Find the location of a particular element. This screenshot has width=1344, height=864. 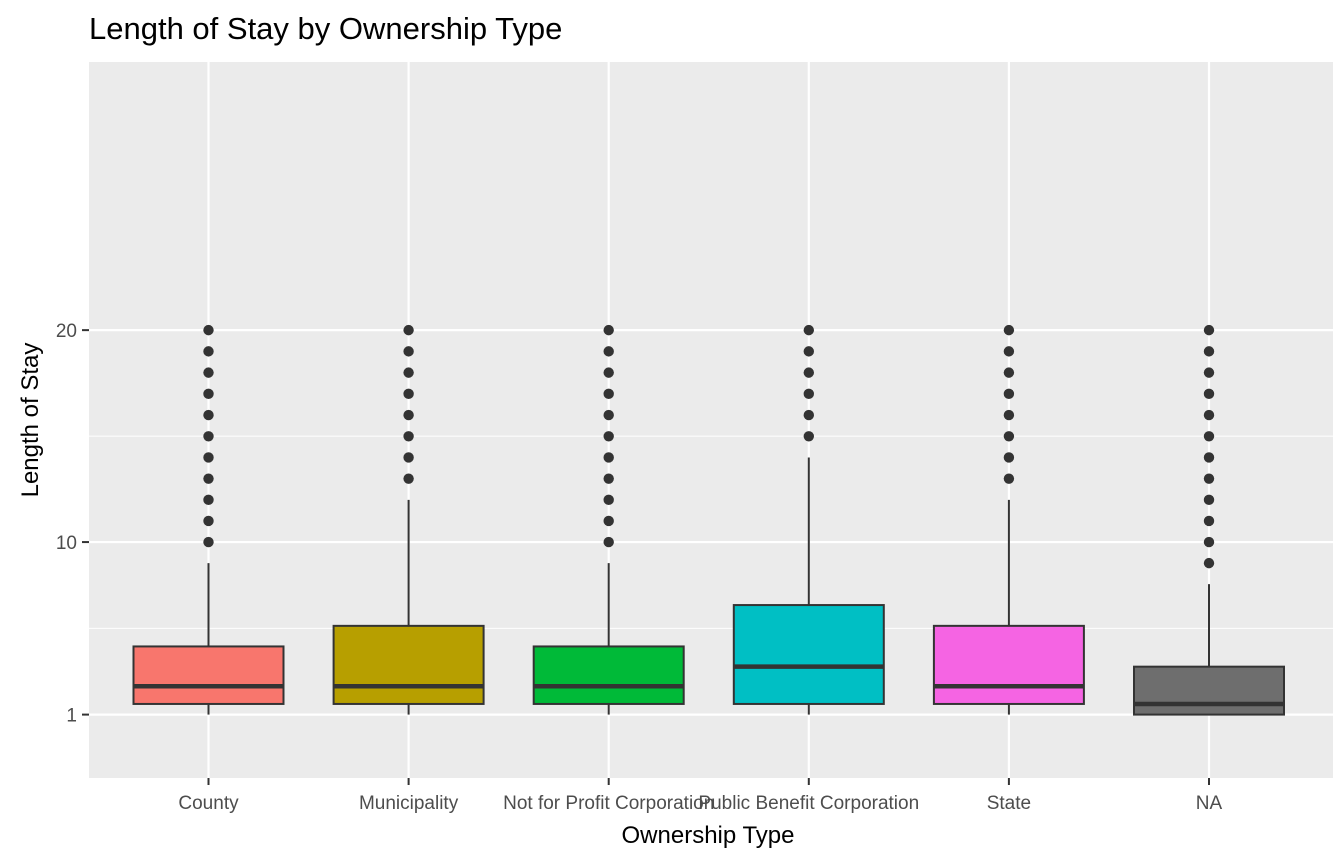

box-county is located at coordinates (208, 519).